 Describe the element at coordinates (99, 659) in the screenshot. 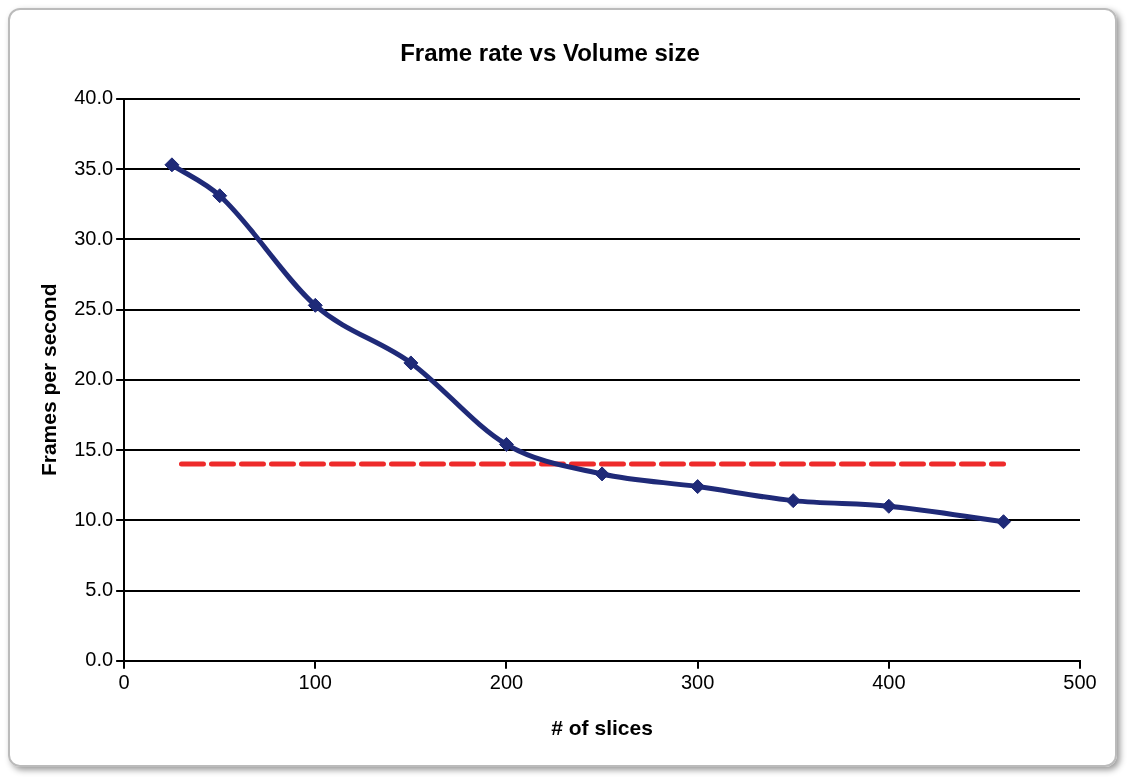

I see `y-tick-label: 0.0` at that location.